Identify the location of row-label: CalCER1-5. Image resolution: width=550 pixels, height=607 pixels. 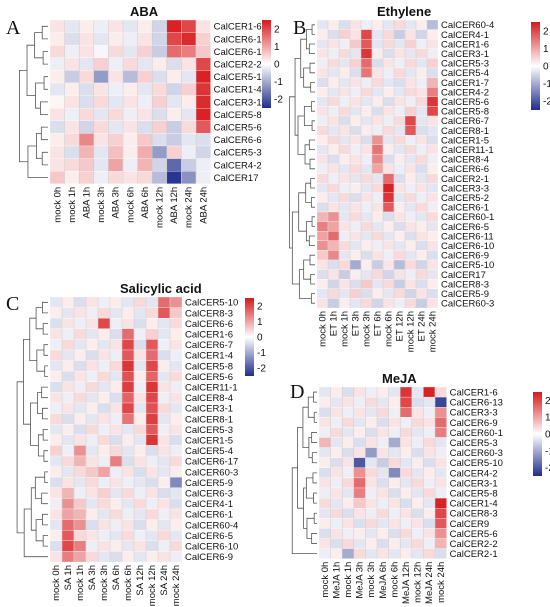
(465, 140).